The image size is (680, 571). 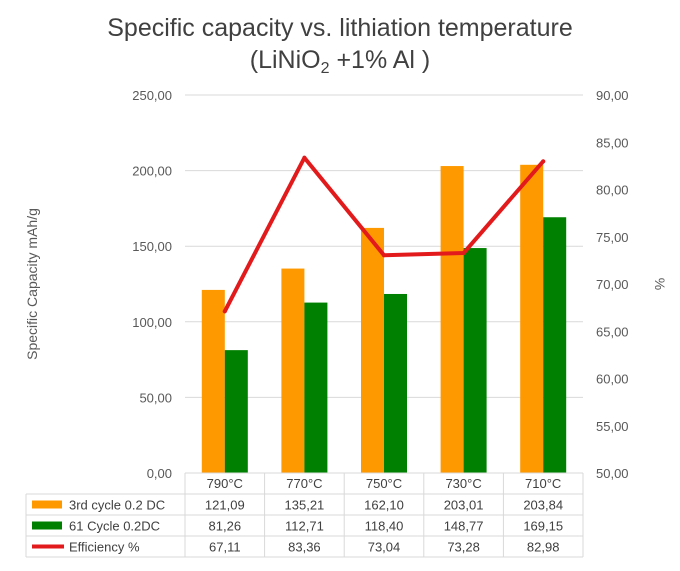 I want to click on data-label: 81,26, so click(x=225, y=526).